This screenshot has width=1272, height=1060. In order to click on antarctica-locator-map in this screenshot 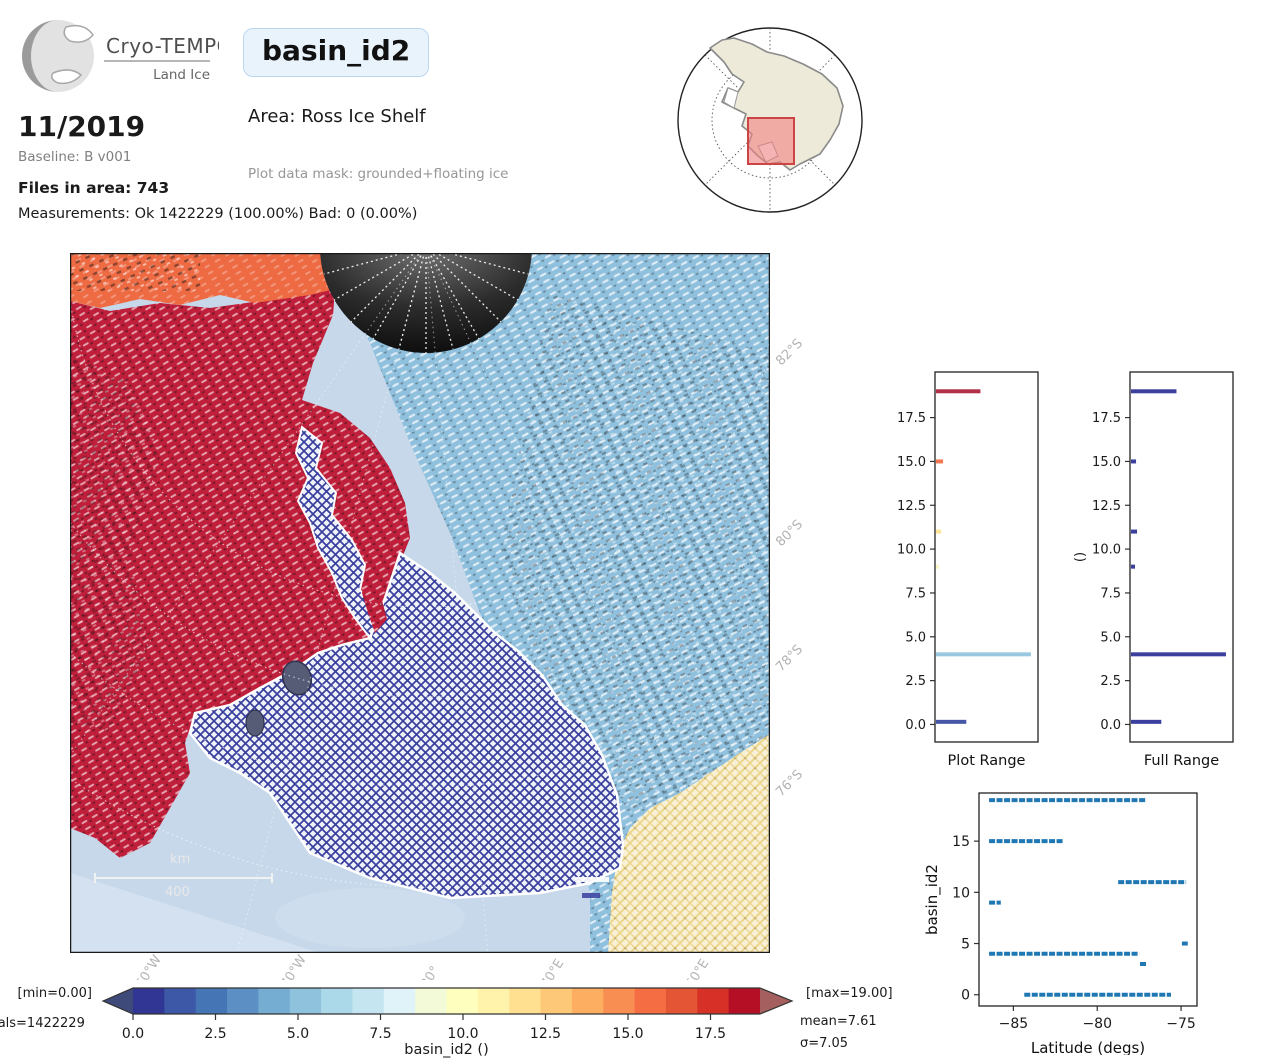, I will do `click(770, 120)`.